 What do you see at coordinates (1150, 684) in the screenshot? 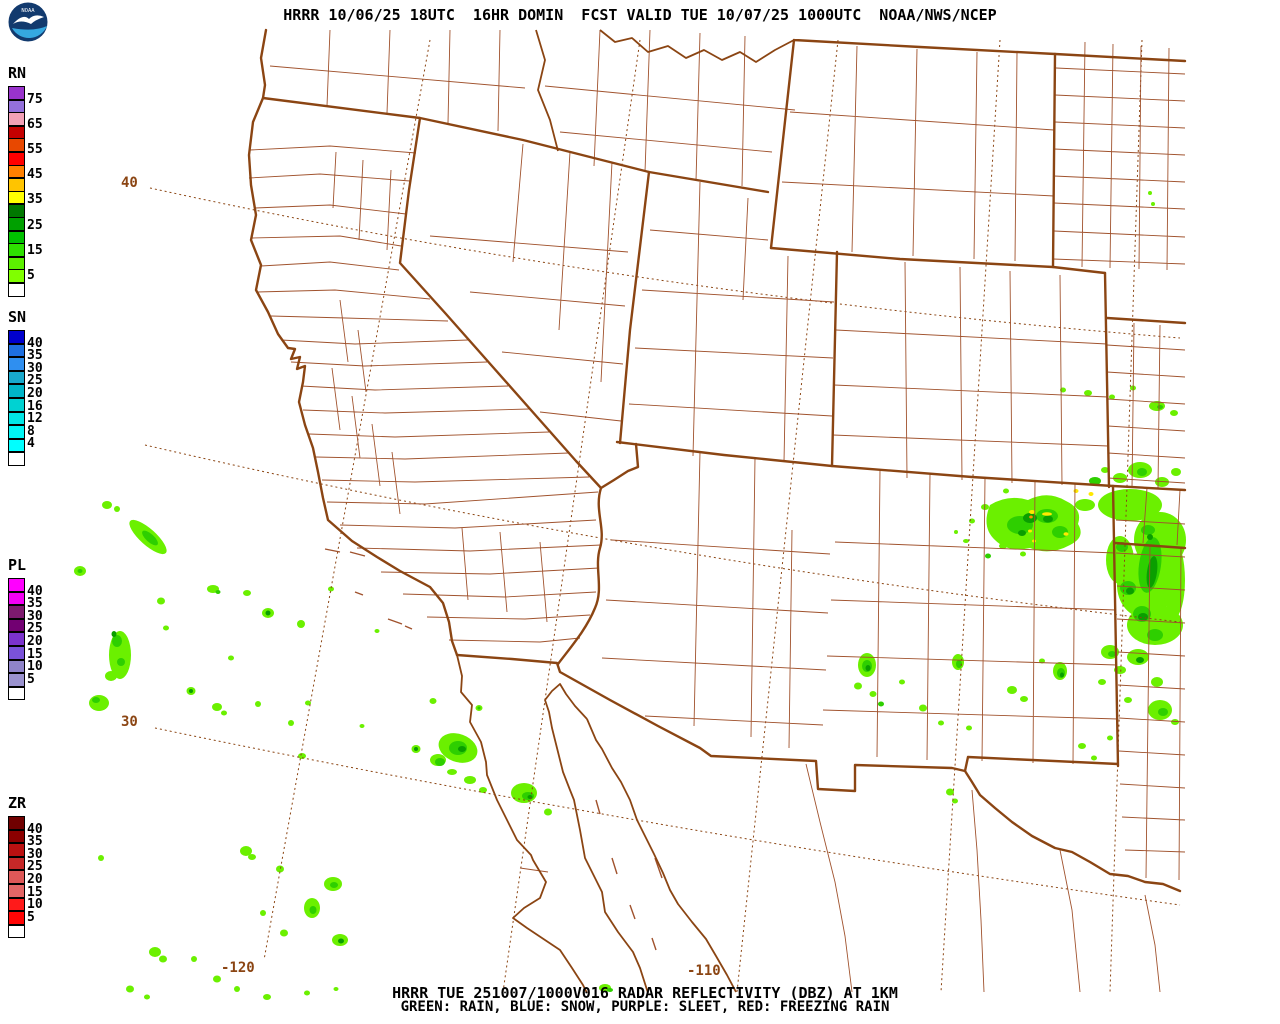
I see `county-grid-texas` at bounding box center [1150, 684].